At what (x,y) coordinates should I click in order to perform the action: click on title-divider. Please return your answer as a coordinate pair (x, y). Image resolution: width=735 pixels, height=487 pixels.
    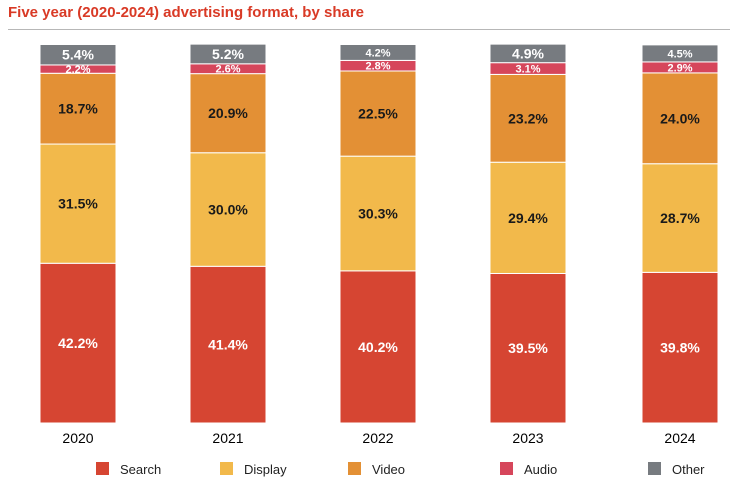
    Looking at the image, I should click on (369, 29).